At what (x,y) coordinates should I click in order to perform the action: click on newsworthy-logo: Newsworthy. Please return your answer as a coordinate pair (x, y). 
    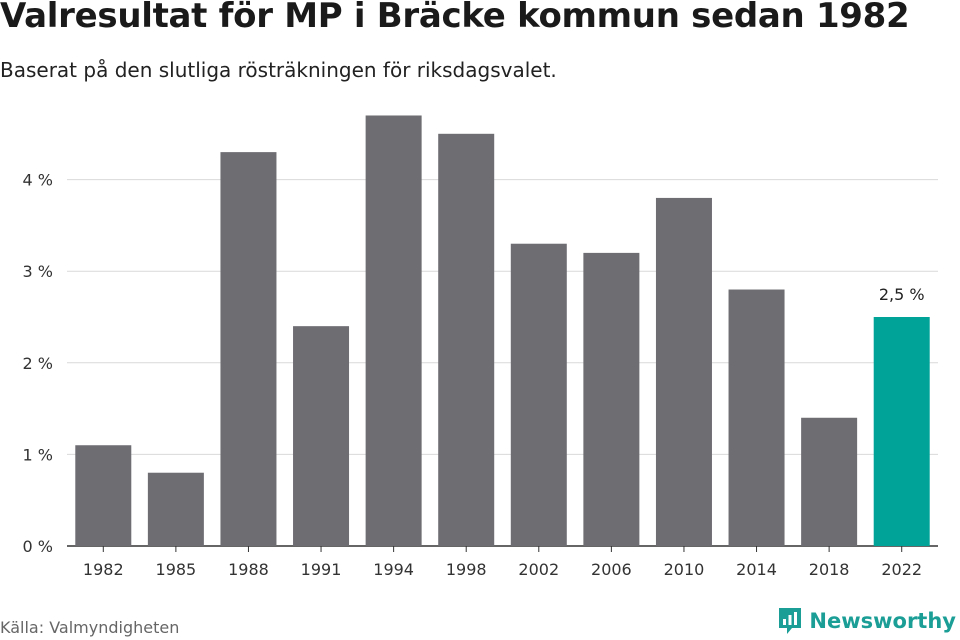
    Looking at the image, I should click on (866, 621).